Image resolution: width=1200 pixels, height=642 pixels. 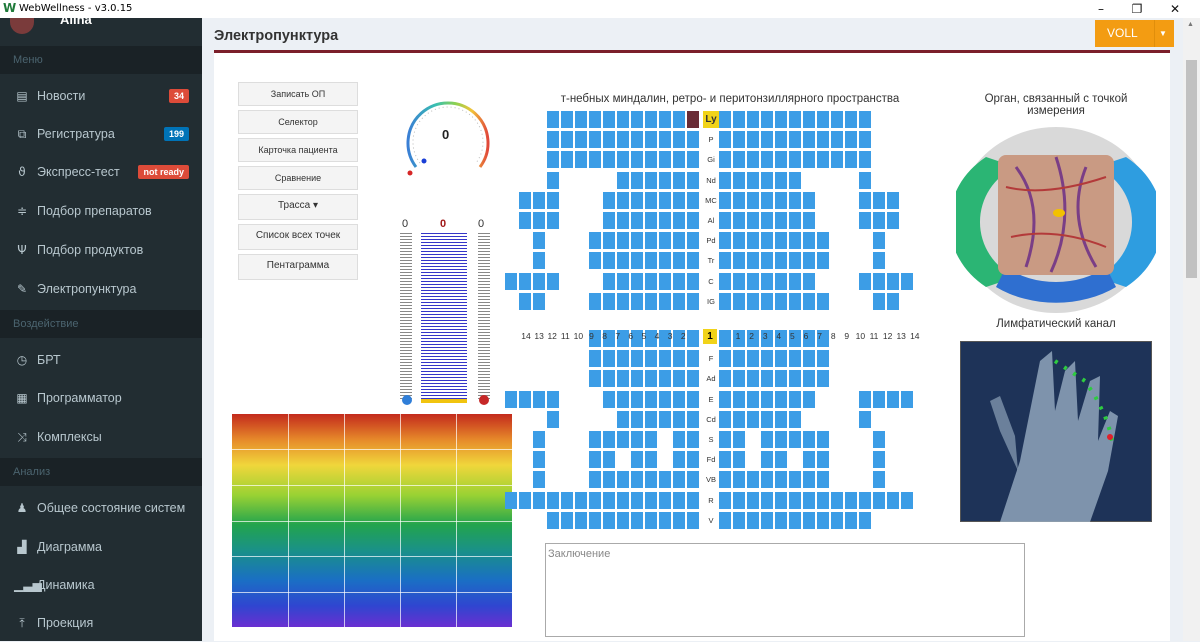 I want to click on meridian-label: Fd, so click(x=711, y=460).